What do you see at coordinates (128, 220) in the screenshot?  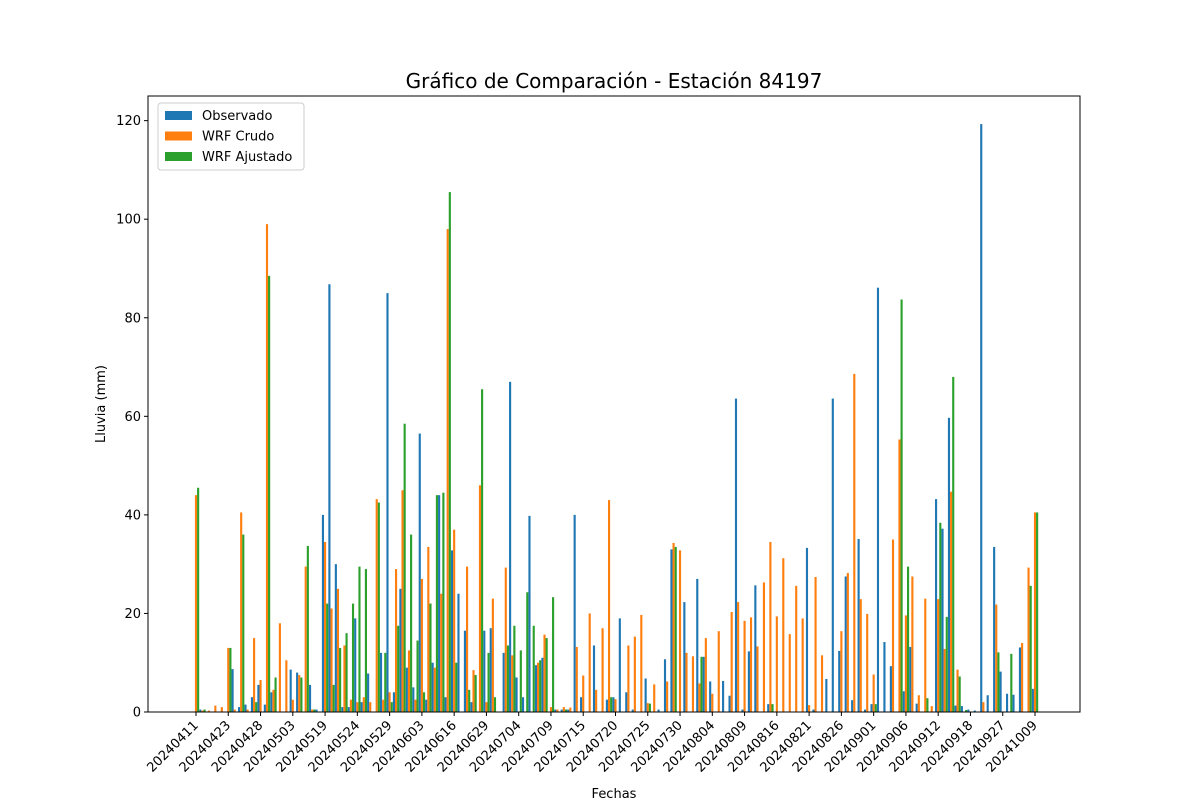 I see `y-tick-label: 100` at bounding box center [128, 220].